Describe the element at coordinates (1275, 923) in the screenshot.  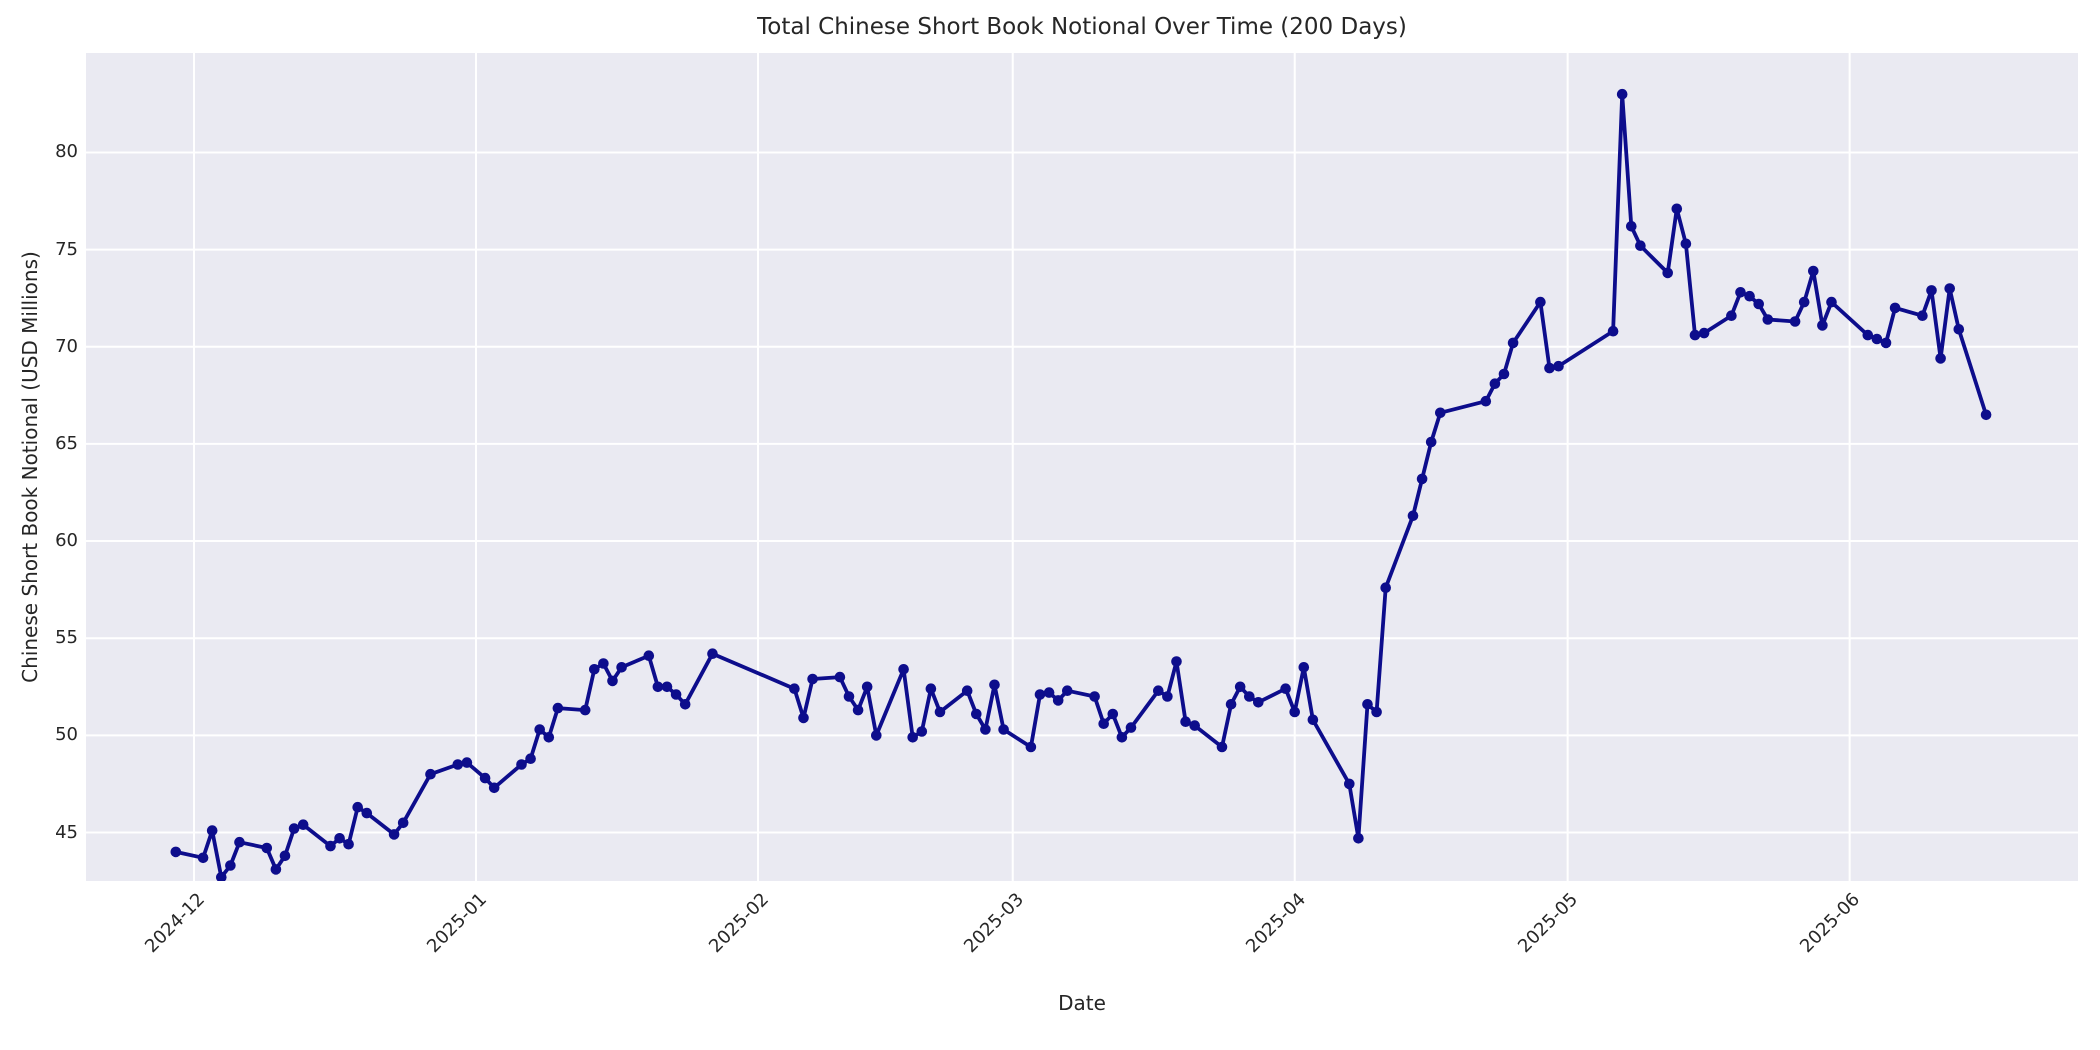
I see `x-tick-label: 2025-04` at that location.